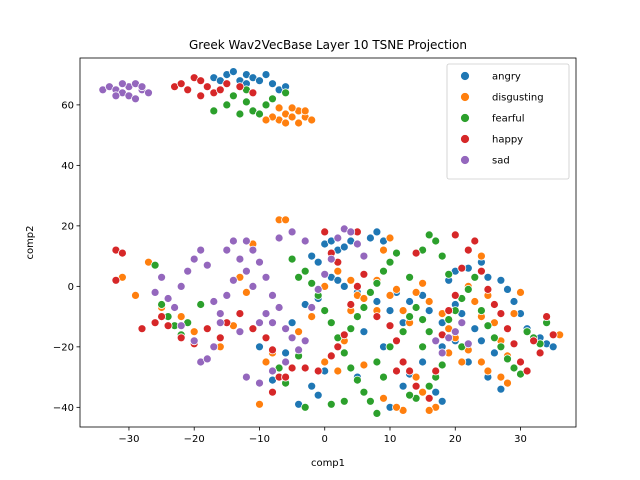 The width and height of the screenshot is (640, 480). I want to click on legend-label: happy, so click(507, 140).